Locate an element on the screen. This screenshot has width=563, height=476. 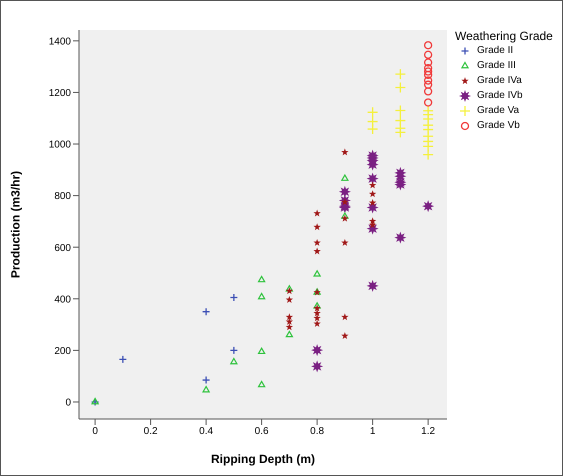
legend-label: Grade IVb is located at coordinates (500, 95).